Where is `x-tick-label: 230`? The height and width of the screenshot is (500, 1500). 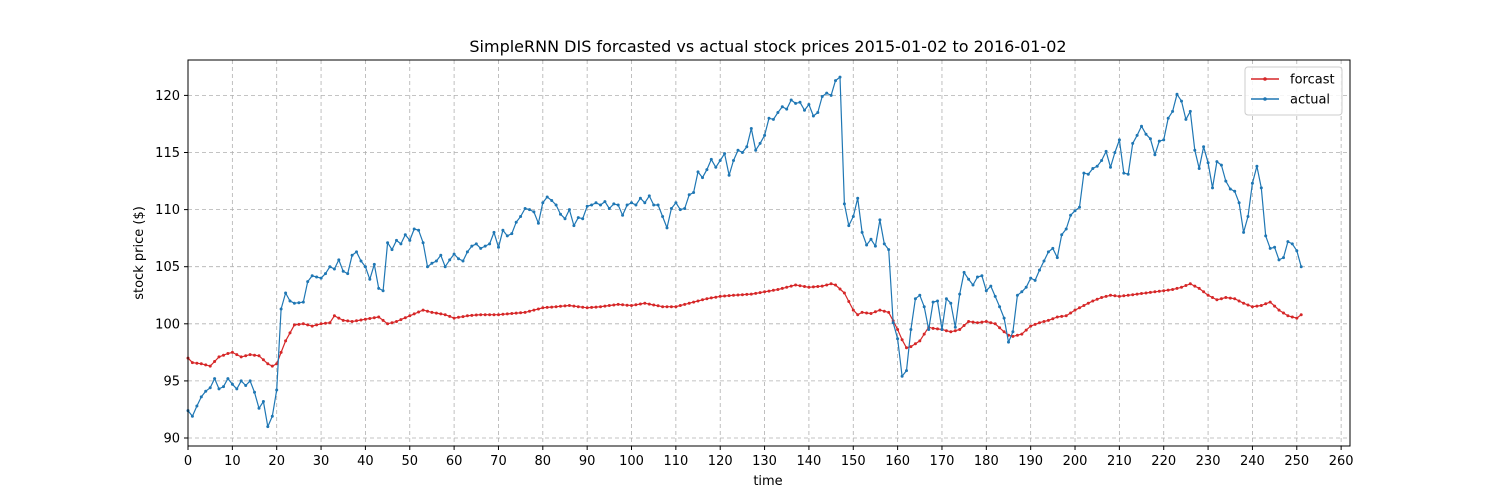
x-tick-label: 230 is located at coordinates (1208, 461).